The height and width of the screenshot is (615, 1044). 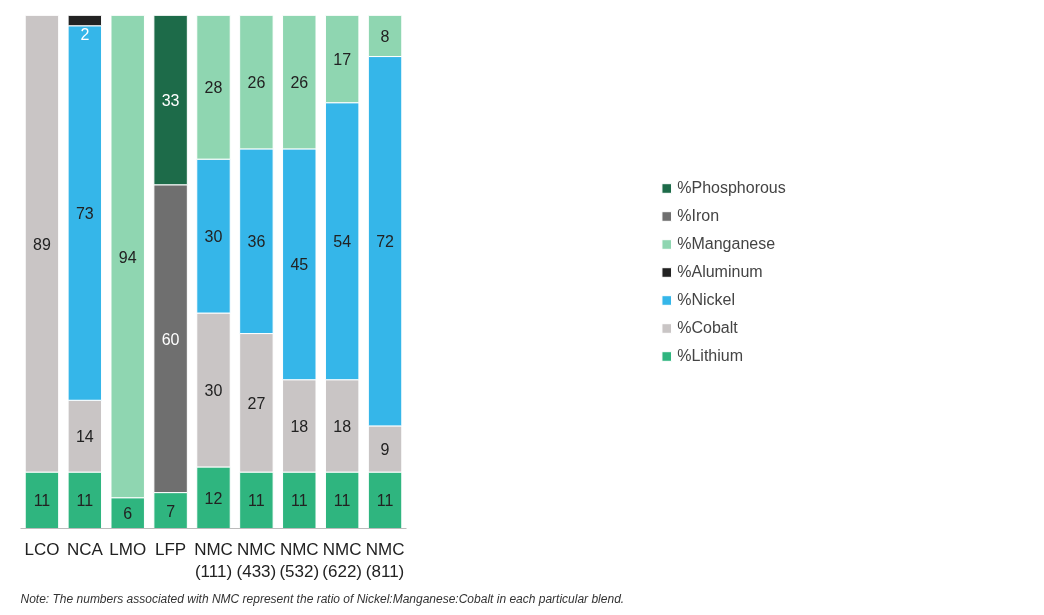 I want to click on data-label: 9, so click(x=385, y=449).